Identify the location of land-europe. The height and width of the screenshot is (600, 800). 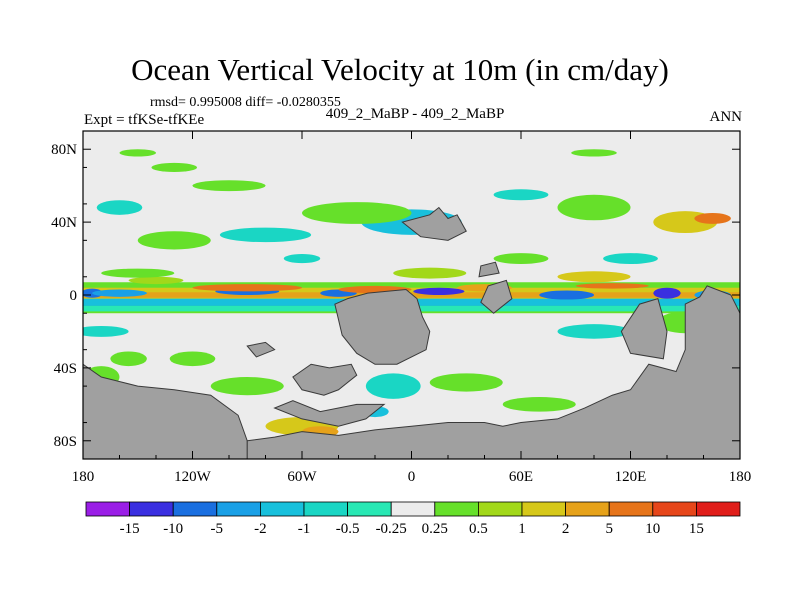
(434, 223).